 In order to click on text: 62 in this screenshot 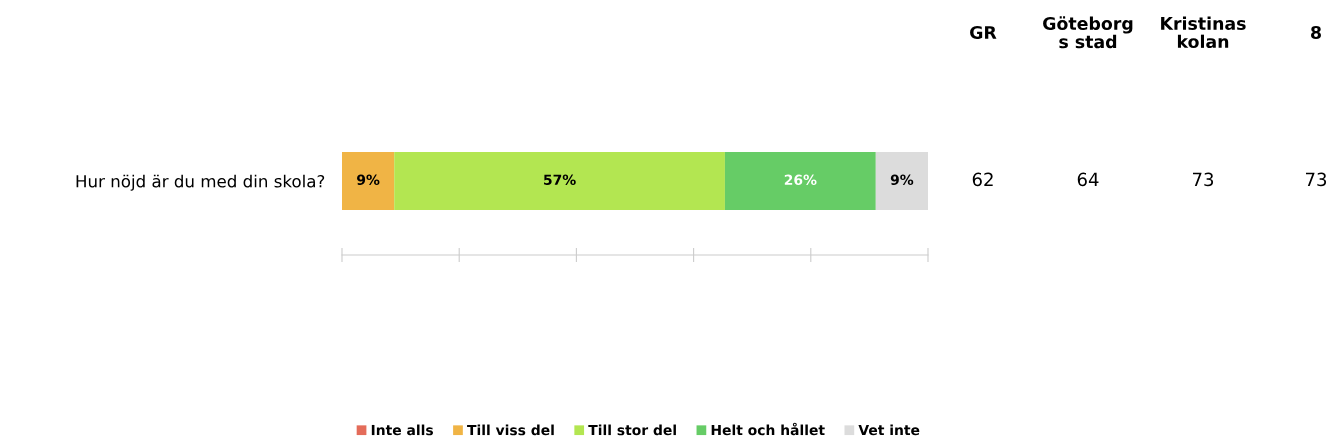, I will do `click(982, 179)`.